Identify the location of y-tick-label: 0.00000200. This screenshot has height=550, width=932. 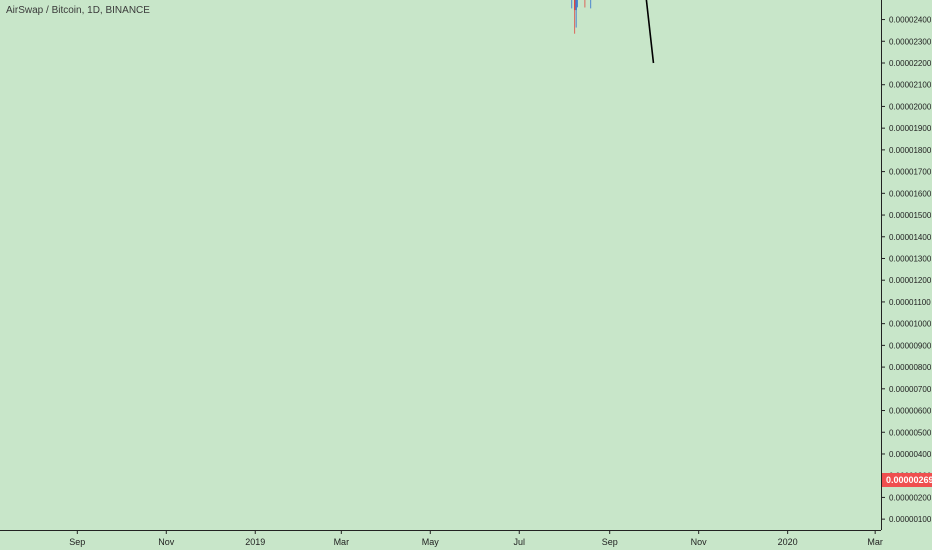
(910, 497).